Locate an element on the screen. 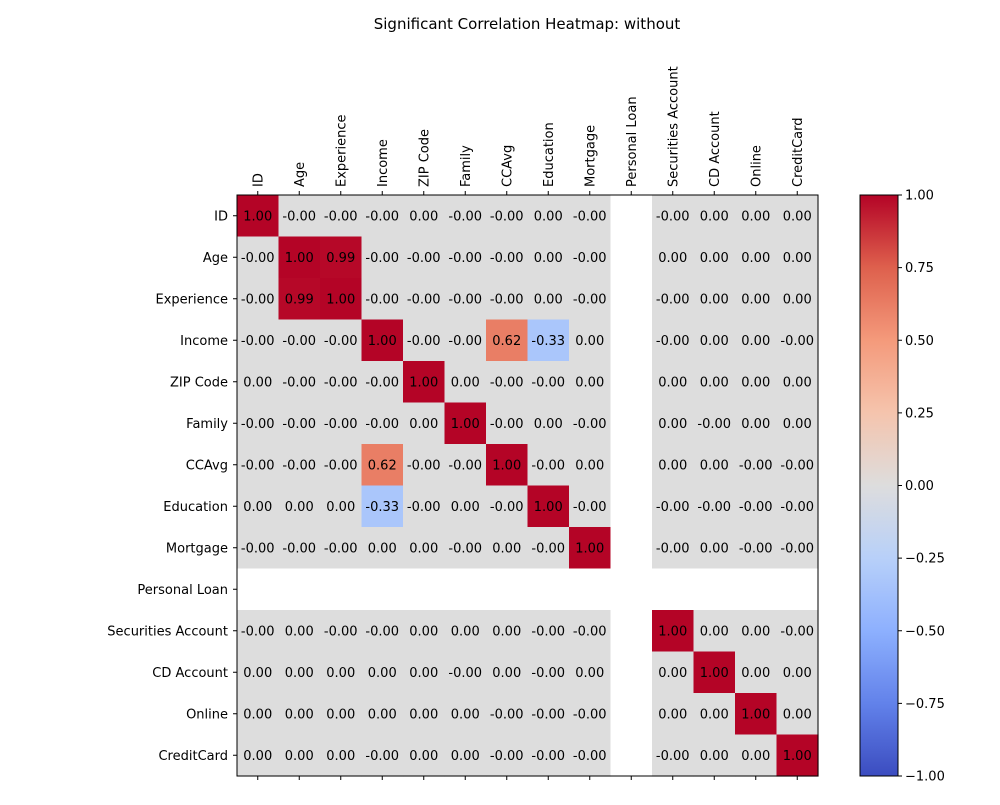 The height and width of the screenshot is (805, 1000). y-tick-label: Personal Loan is located at coordinates (182, 590).